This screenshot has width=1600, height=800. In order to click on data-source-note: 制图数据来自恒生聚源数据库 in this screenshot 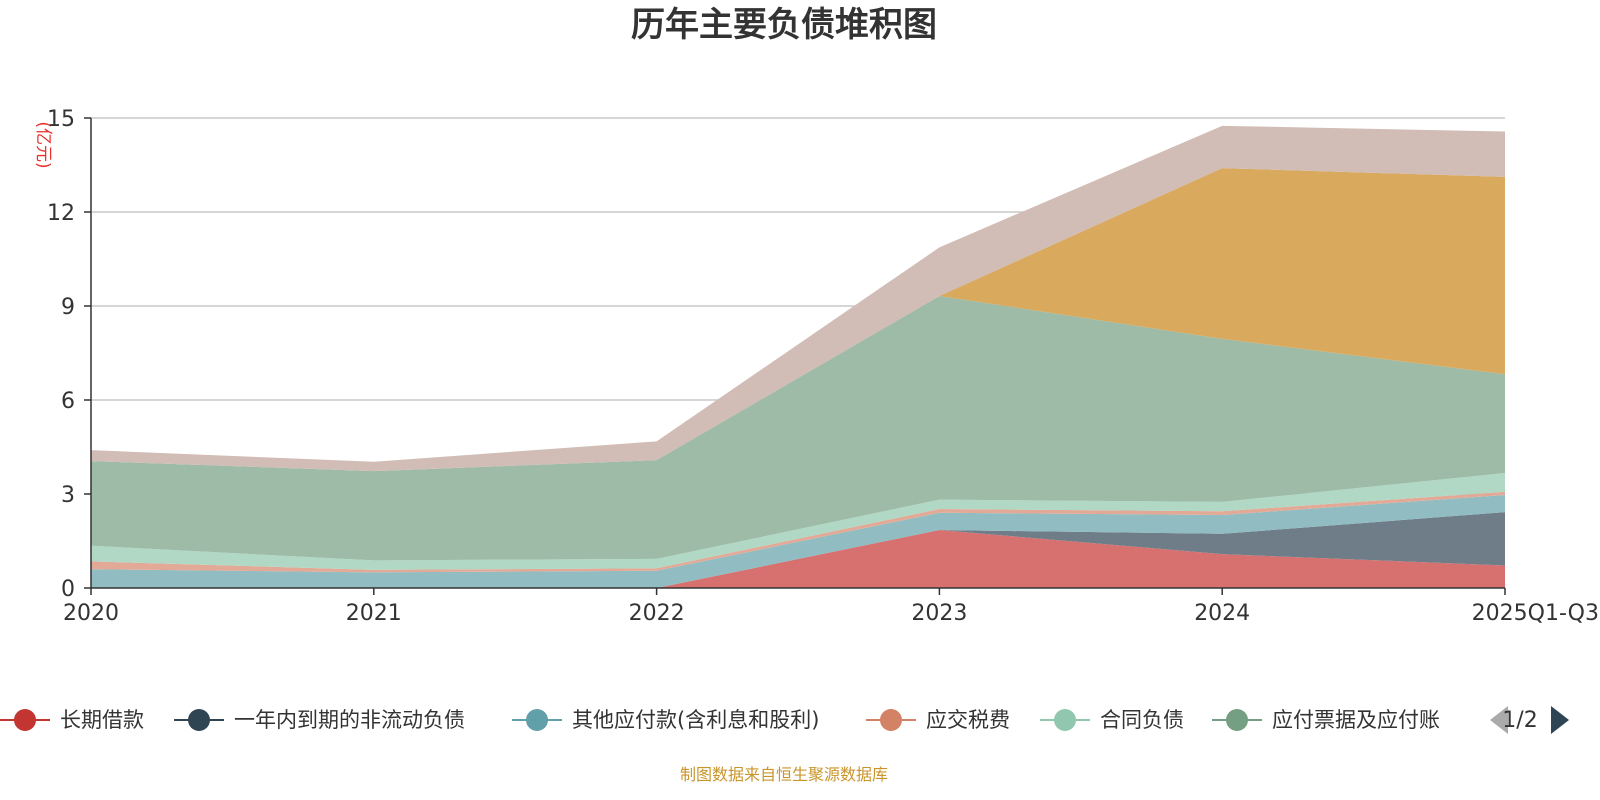, I will do `click(784, 774)`.